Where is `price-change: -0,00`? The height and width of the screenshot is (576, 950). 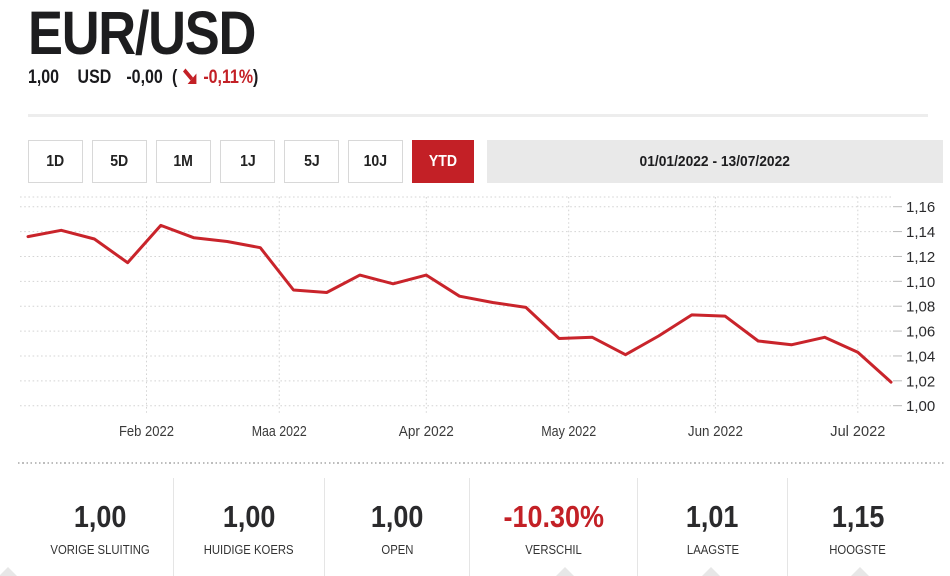
price-change: -0,00 is located at coordinates (144, 77).